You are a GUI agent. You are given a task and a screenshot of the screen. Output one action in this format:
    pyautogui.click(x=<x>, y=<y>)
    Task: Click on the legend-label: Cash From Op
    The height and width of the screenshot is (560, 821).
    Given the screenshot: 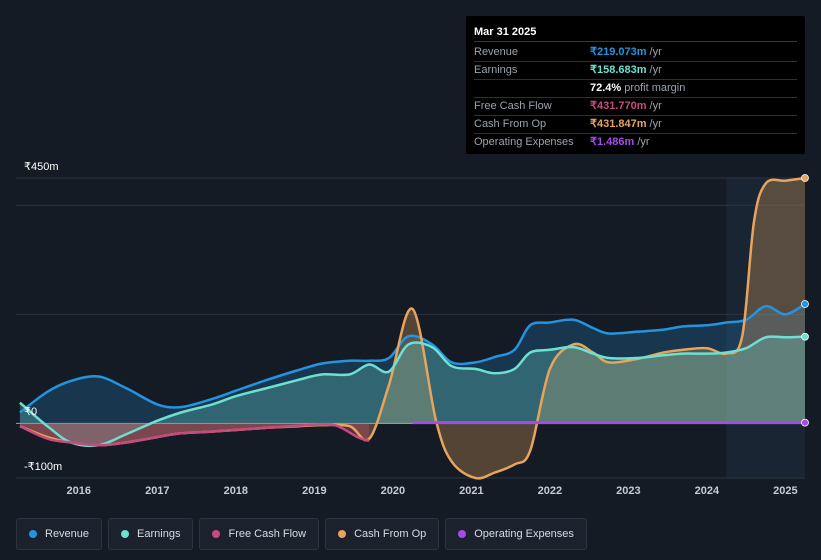 What is the action you would take?
    pyautogui.click(x=390, y=534)
    